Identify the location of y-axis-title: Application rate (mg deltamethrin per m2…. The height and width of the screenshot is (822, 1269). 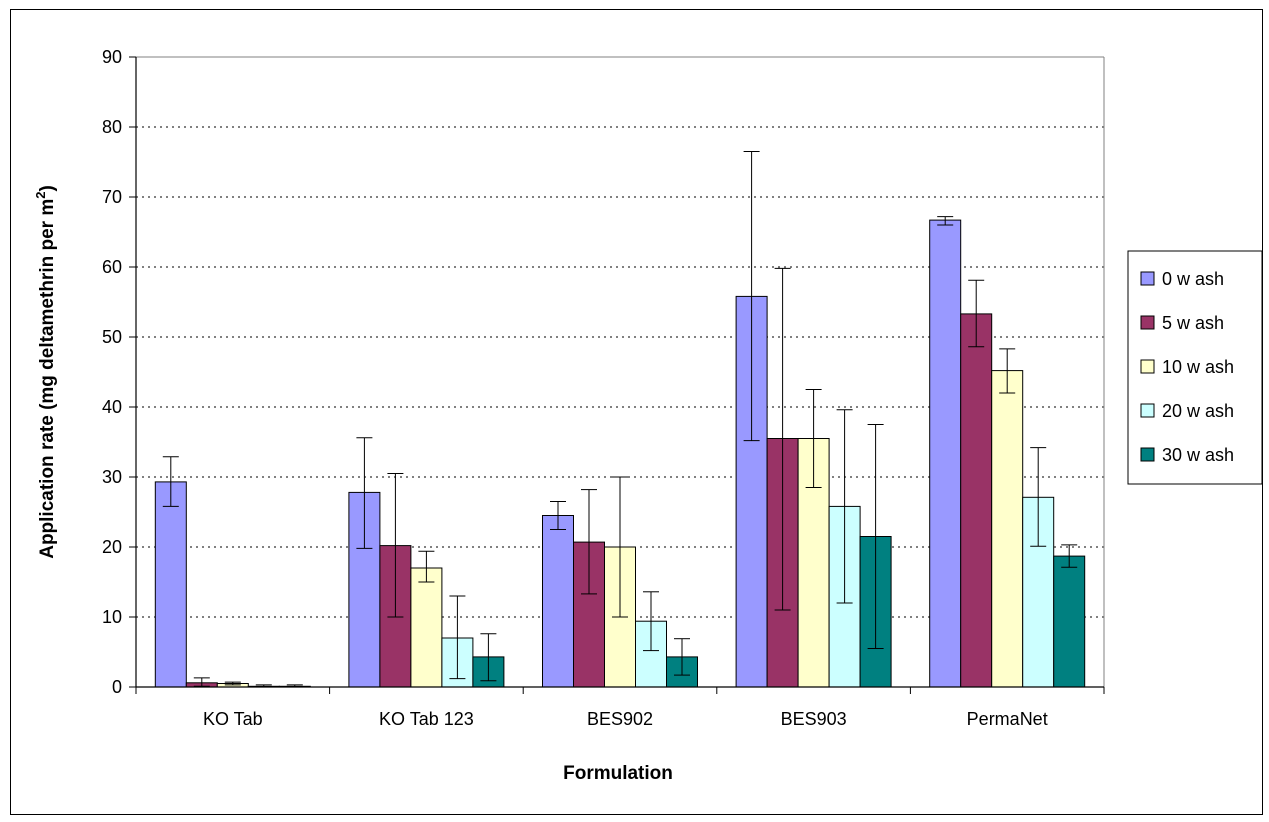
(45, 372).